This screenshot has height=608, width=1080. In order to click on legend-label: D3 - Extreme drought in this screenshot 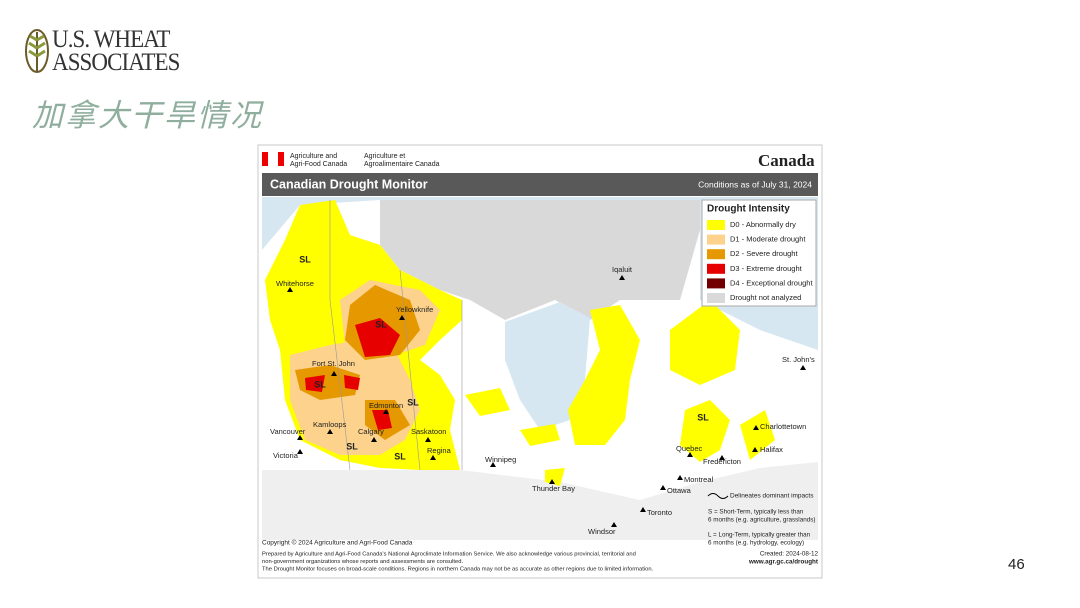, I will do `click(766, 268)`.